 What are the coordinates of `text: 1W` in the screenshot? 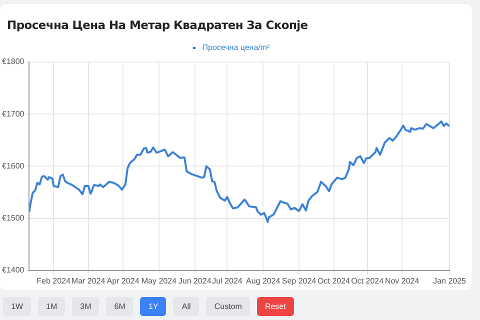 It's located at (17, 306).